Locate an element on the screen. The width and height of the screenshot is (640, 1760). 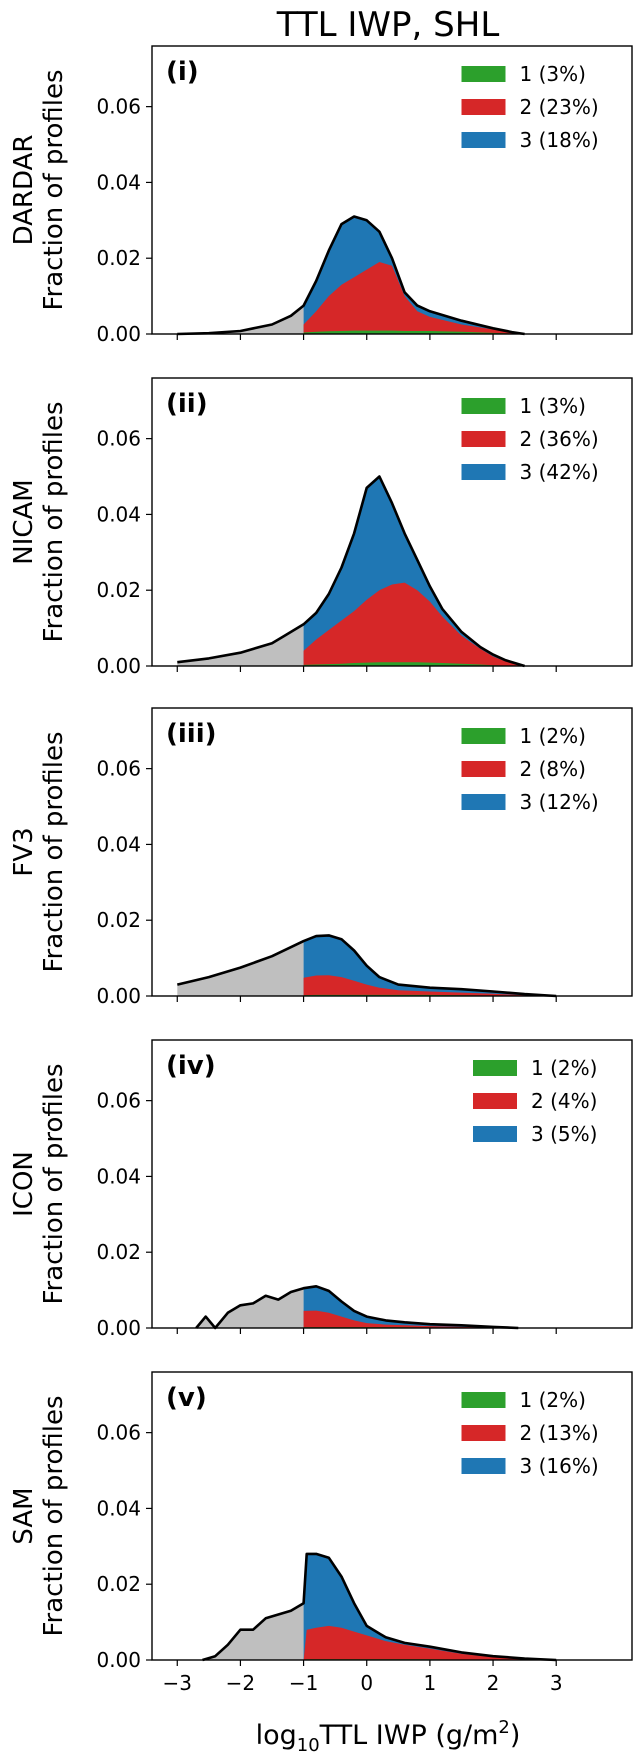
x-tick-label: 2 is located at coordinates (493, 1683).